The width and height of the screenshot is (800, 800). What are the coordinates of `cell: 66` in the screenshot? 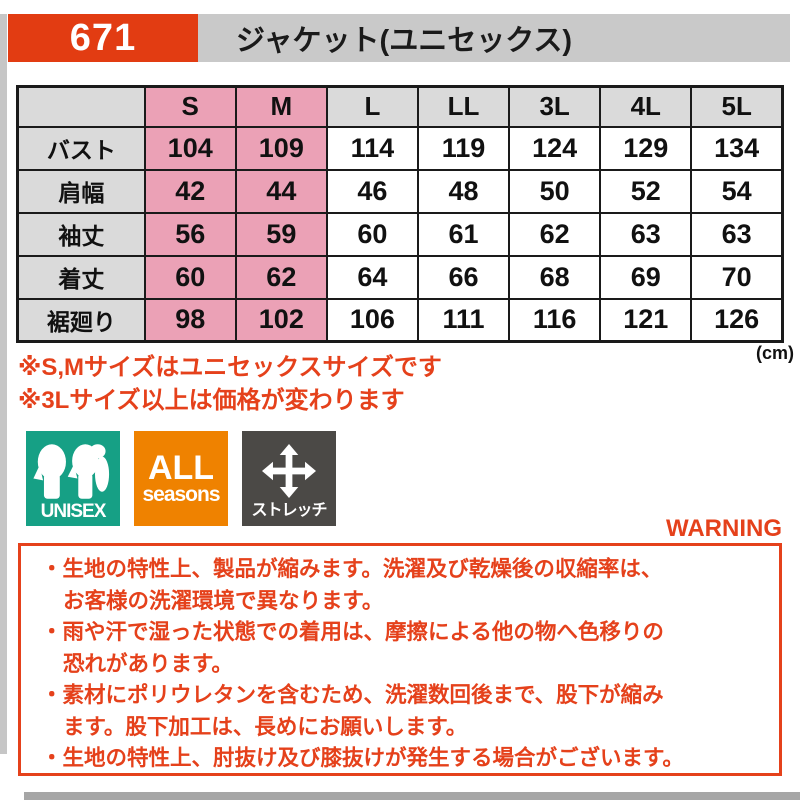 It's located at (463, 277).